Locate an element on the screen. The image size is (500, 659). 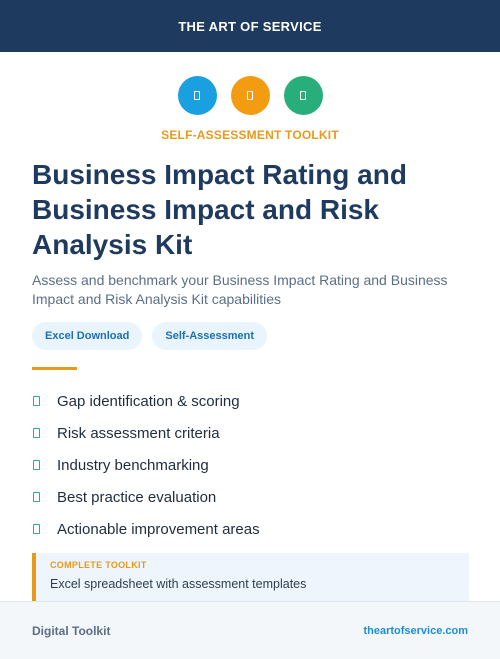
feature-item: Risk assessment criteria is located at coordinates (252, 433).